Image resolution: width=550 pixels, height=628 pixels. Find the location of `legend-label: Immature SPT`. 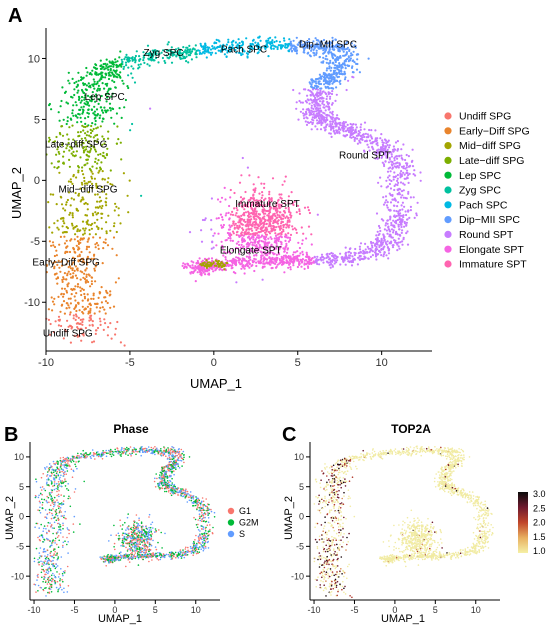

legend-label: Immature SPT is located at coordinates (493, 265).